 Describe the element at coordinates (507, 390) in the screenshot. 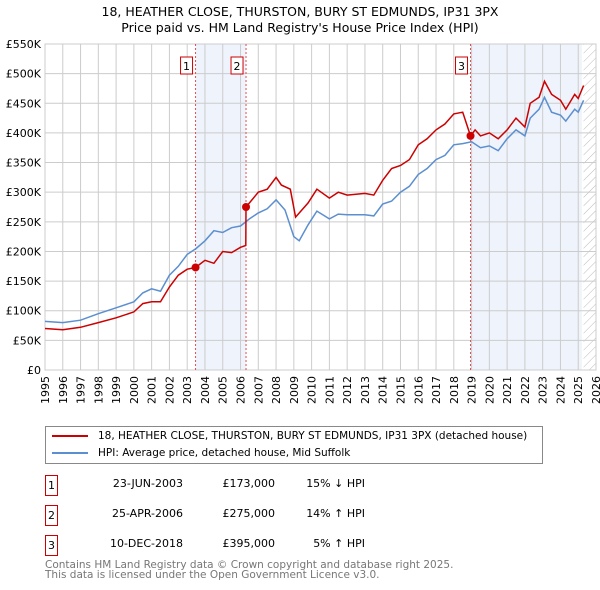

I see `x-tick-label: 2021` at that location.